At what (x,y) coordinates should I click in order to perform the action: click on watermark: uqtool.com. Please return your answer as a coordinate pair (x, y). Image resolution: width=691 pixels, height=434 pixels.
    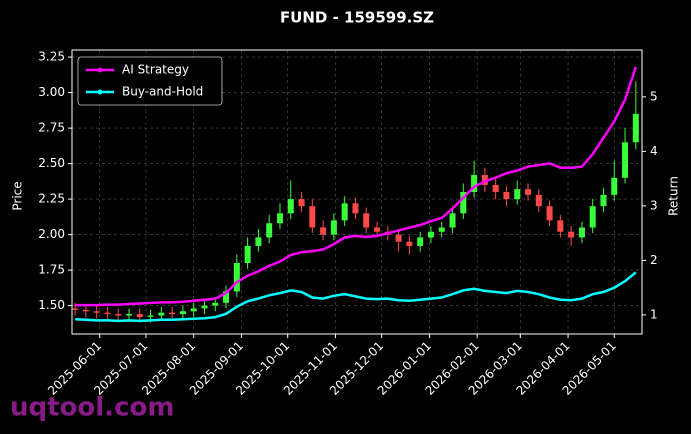
    Looking at the image, I should click on (92, 408).